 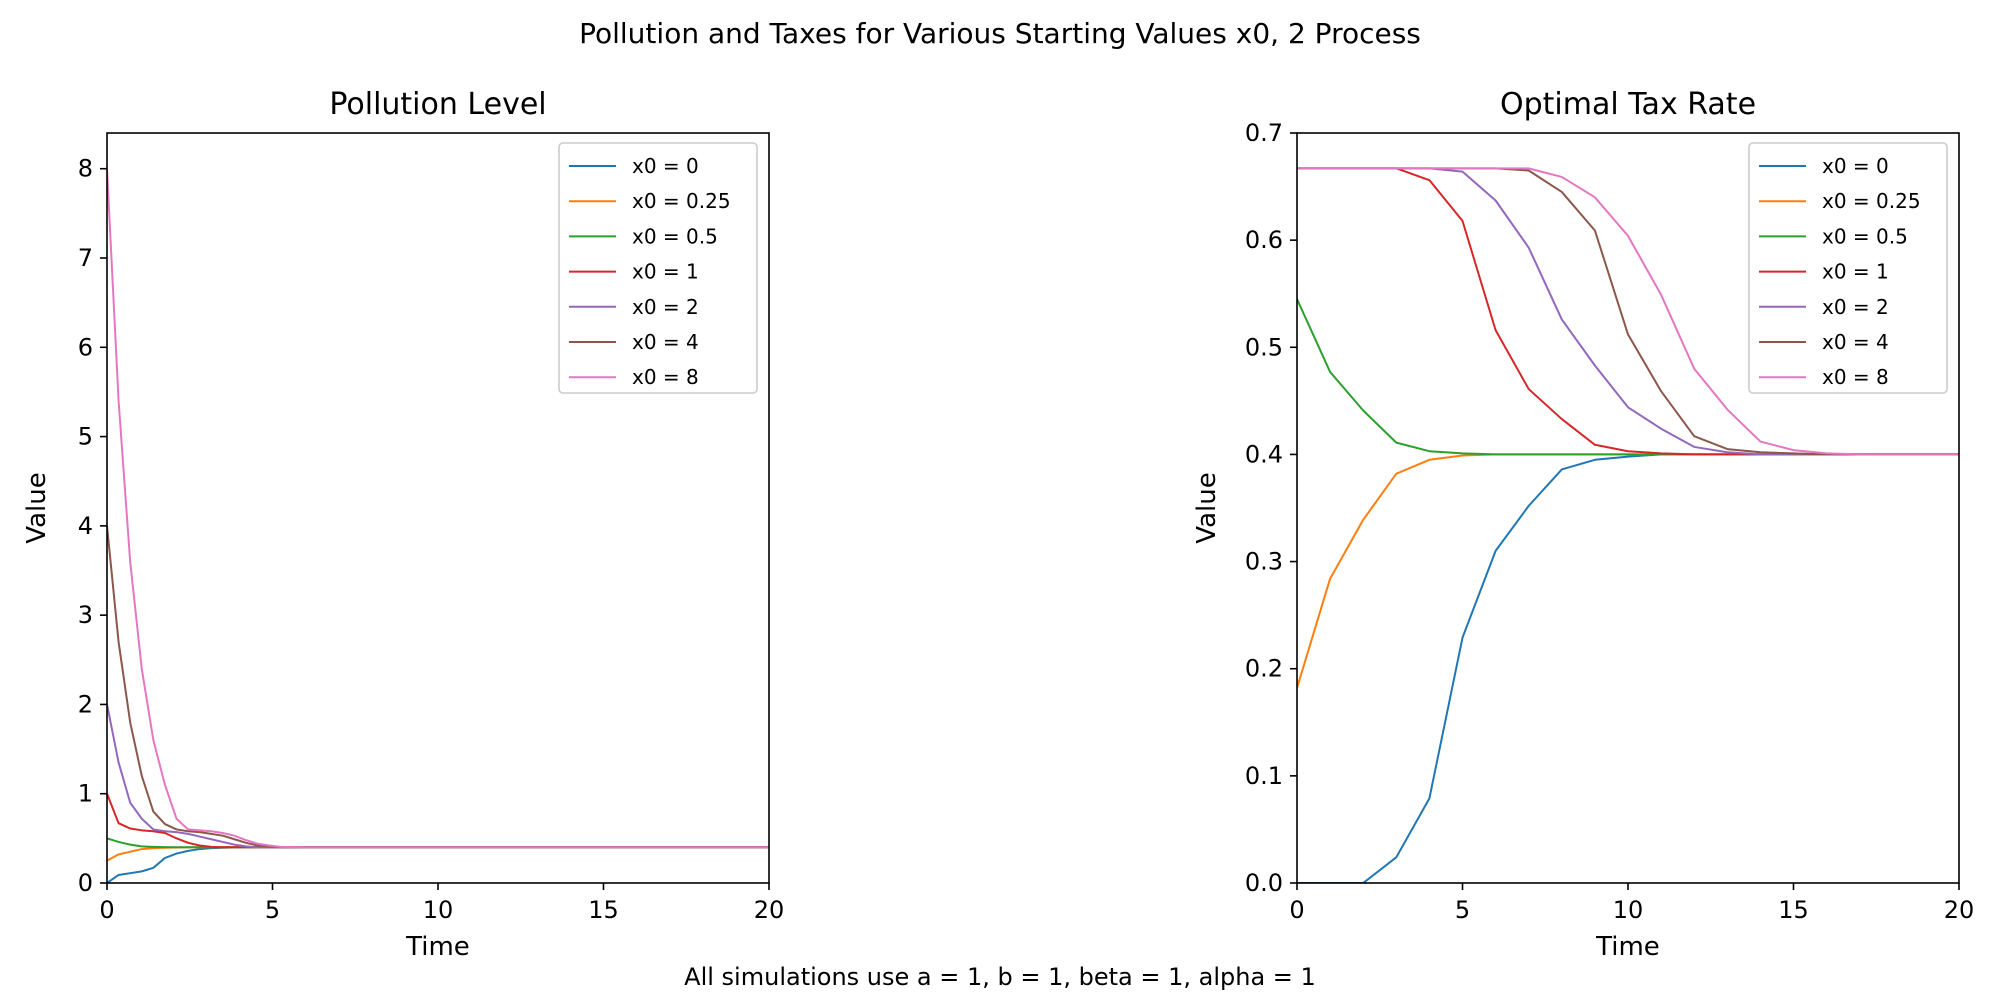 What do you see at coordinates (438, 910) in the screenshot?
I see `pollution-x-tick-label: 10` at bounding box center [438, 910].